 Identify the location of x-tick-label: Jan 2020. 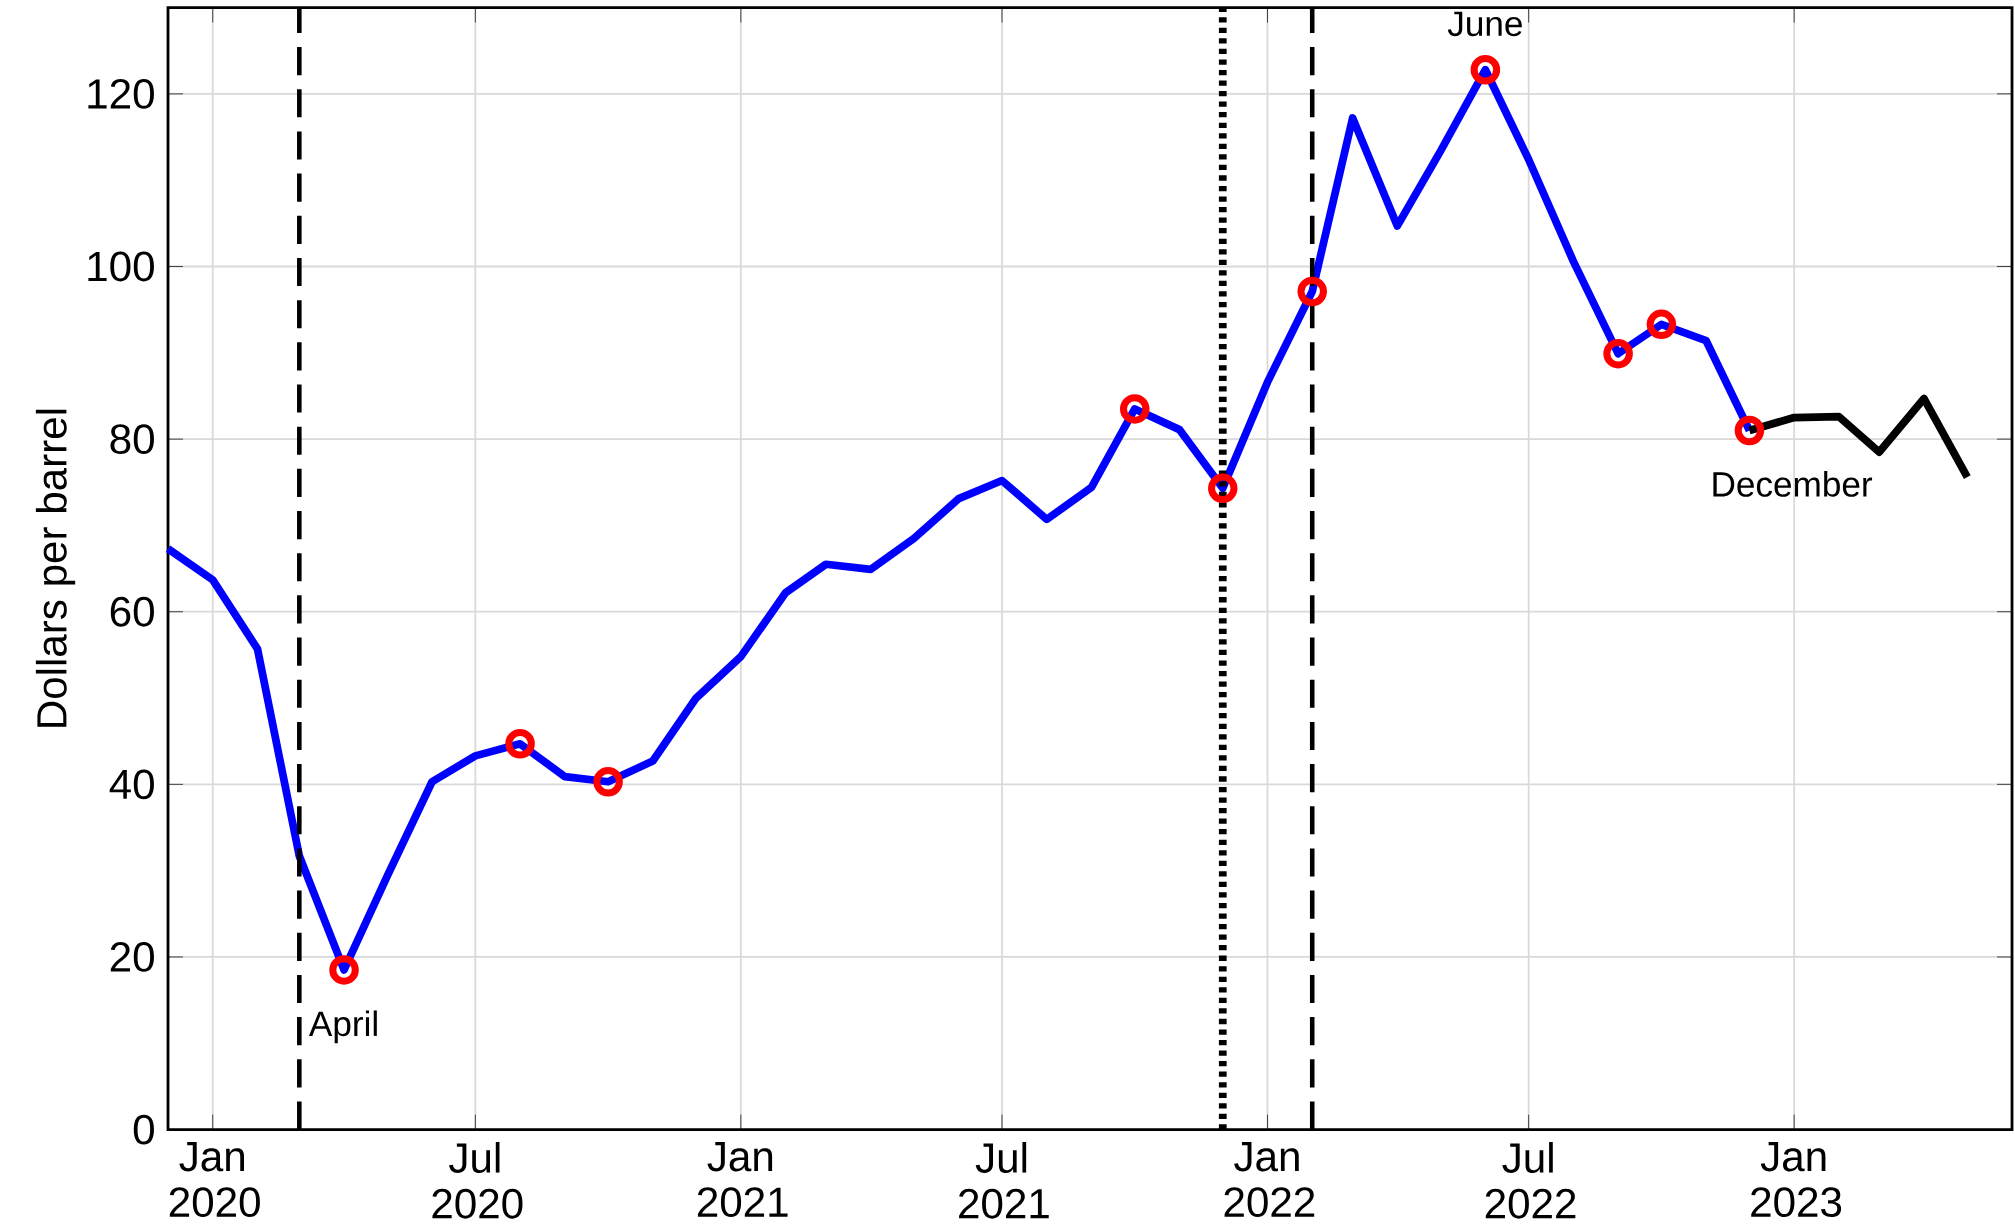
(214, 1179).